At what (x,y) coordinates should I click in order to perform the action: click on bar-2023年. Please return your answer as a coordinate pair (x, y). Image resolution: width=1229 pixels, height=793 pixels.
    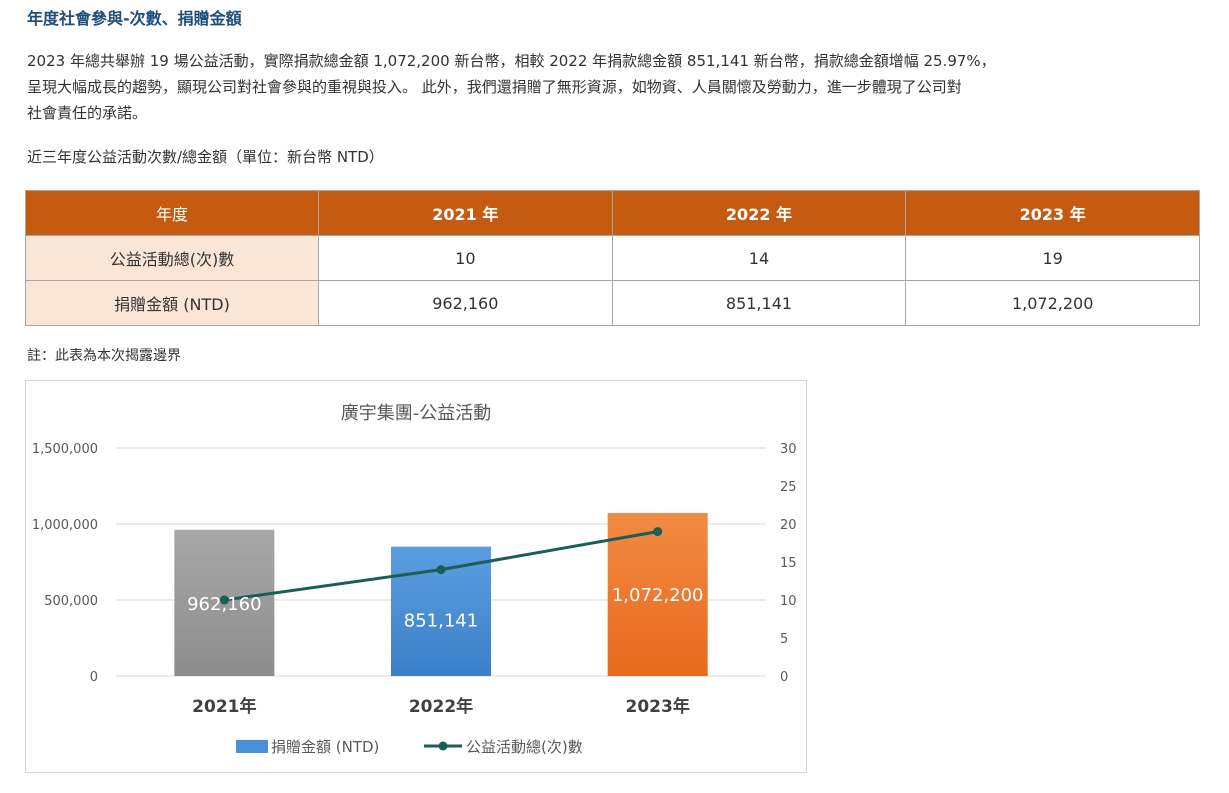
    Looking at the image, I should click on (657, 594).